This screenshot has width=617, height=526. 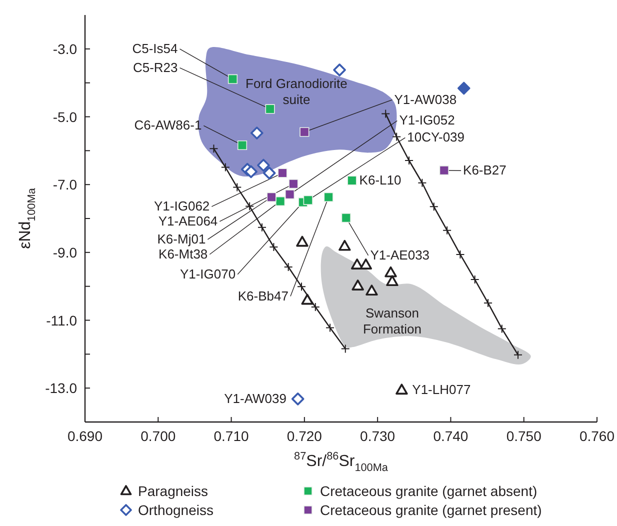 What do you see at coordinates (431, 510) in the screenshot?
I see `legend-label: Cretaceous granite (garnet present)` at bounding box center [431, 510].